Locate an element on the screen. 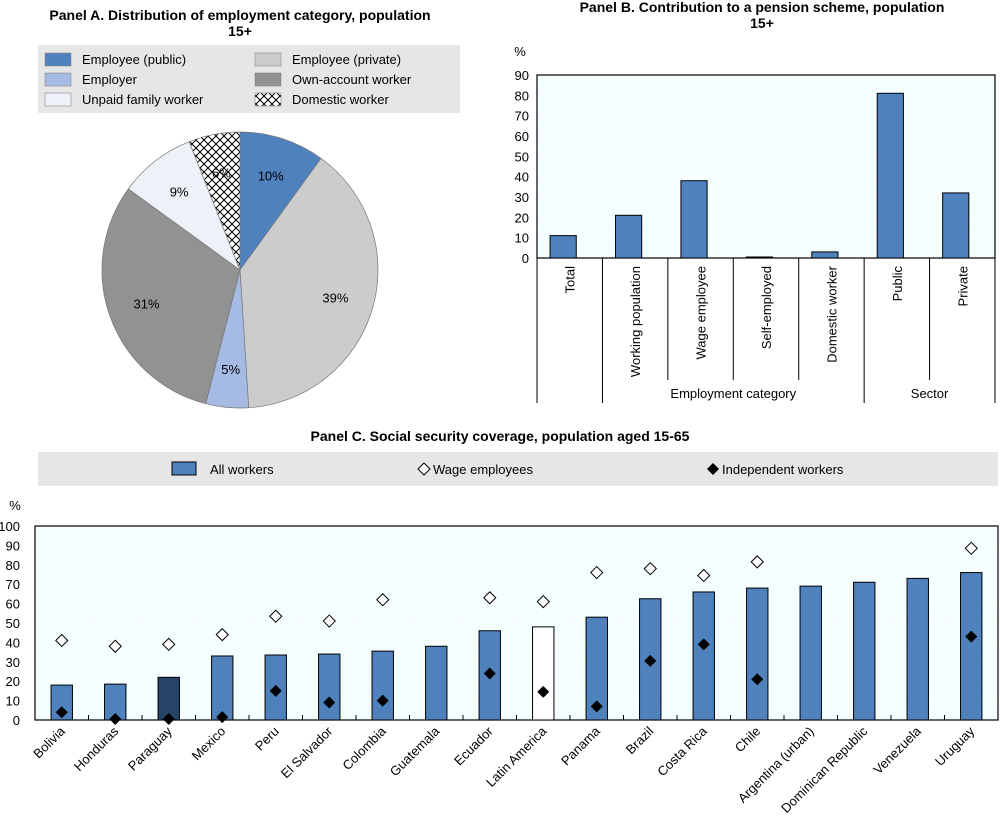 This screenshot has width=1000, height=819. legend-label: Employee (public) is located at coordinates (134, 59).